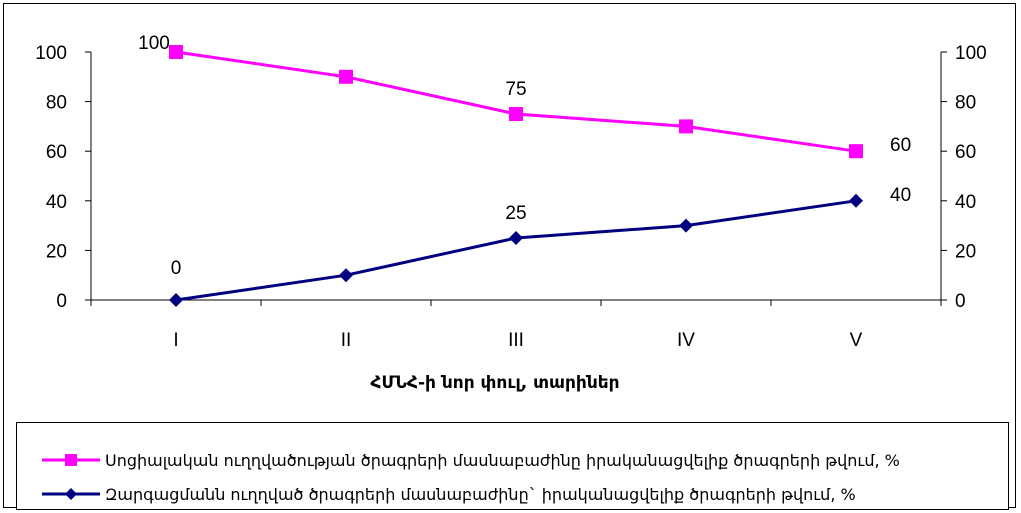  I want to click on data-label: 0, so click(176, 268).